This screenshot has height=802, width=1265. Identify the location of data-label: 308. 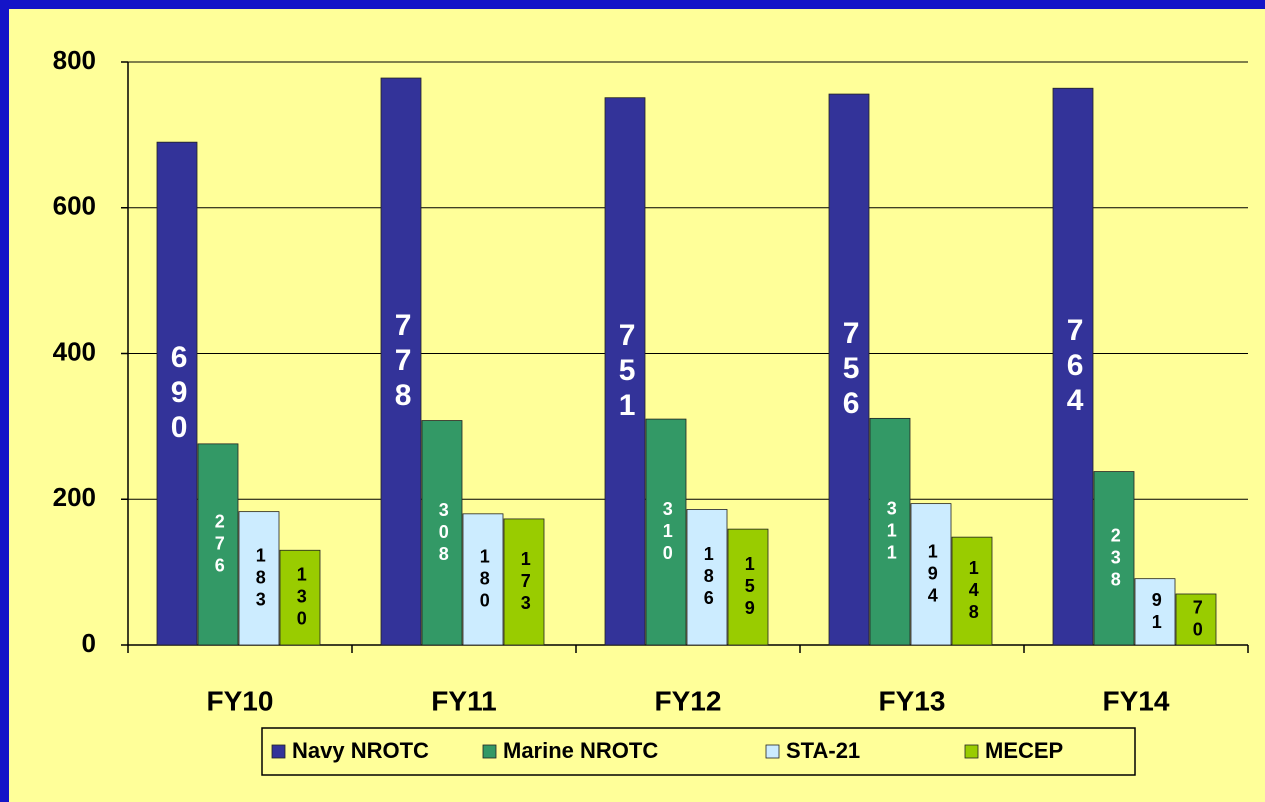
(444, 533).